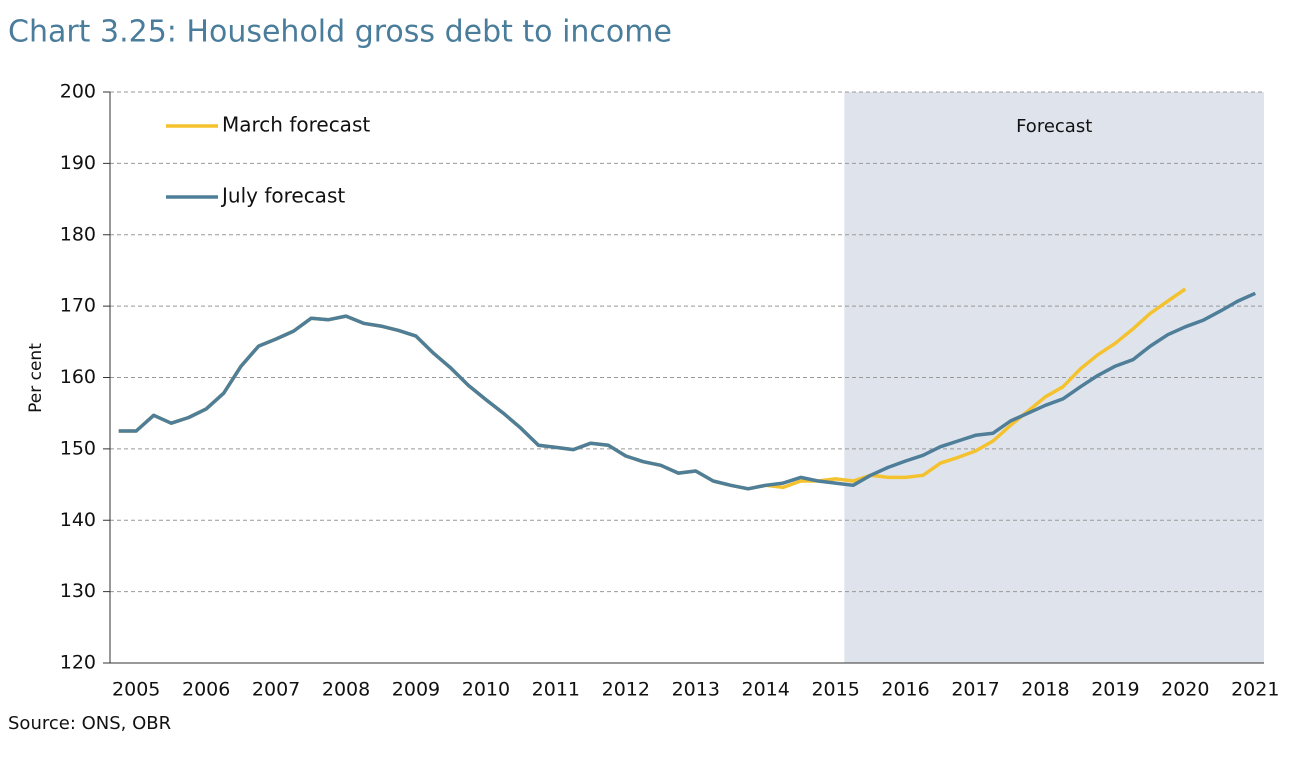 This screenshot has width=1296, height=760. I want to click on x-tick-label: 2014, so click(766, 690).